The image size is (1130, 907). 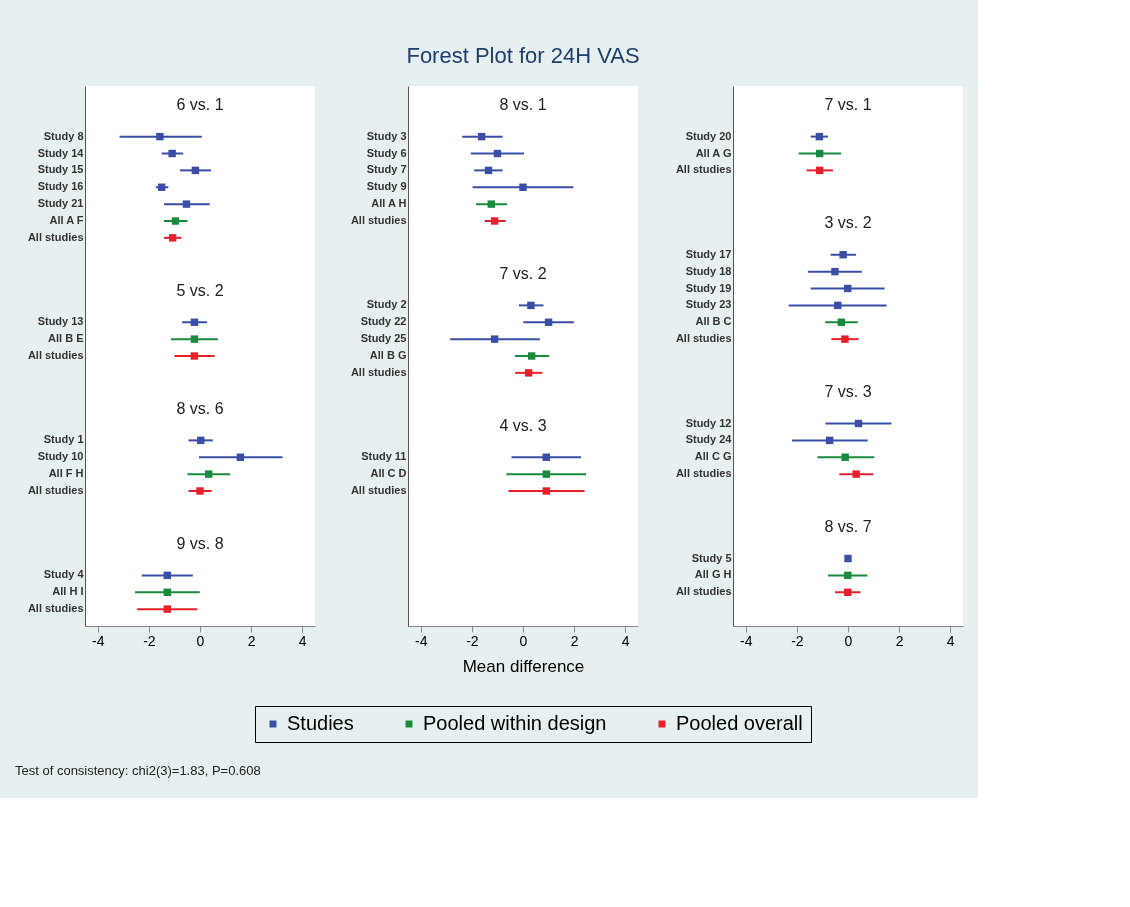 What do you see at coordinates (848, 104) in the screenshot?
I see `annotation: 7 vs. 1` at bounding box center [848, 104].